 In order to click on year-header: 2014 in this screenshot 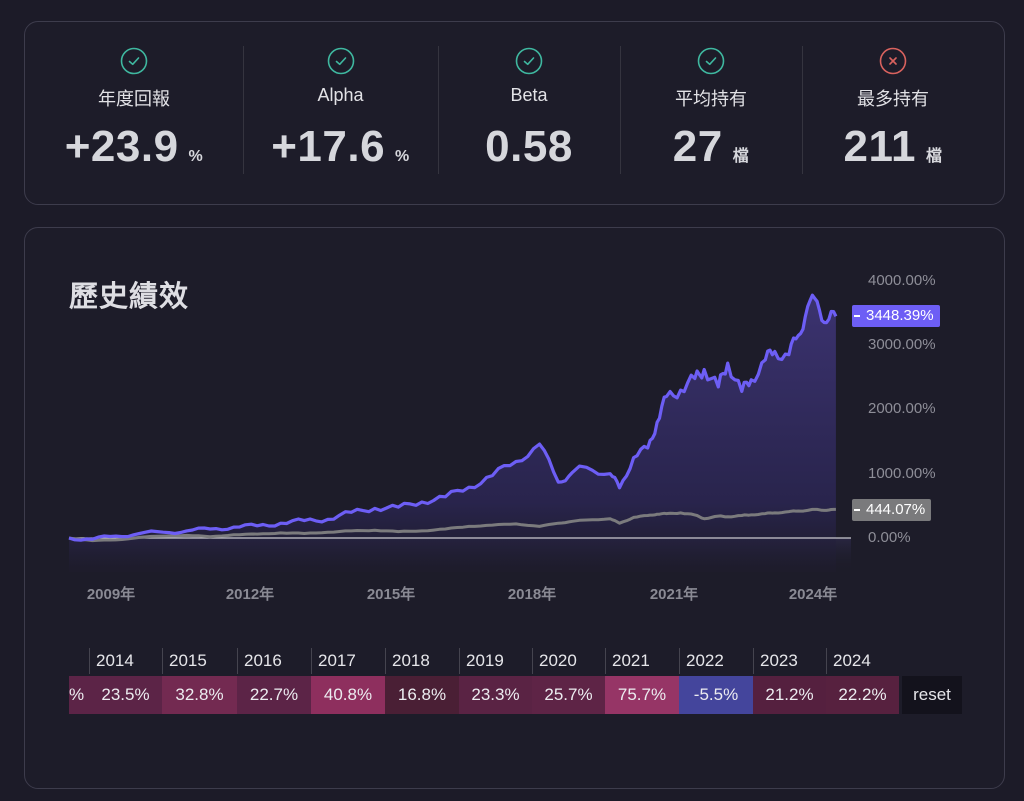, I will do `click(125, 661)`.